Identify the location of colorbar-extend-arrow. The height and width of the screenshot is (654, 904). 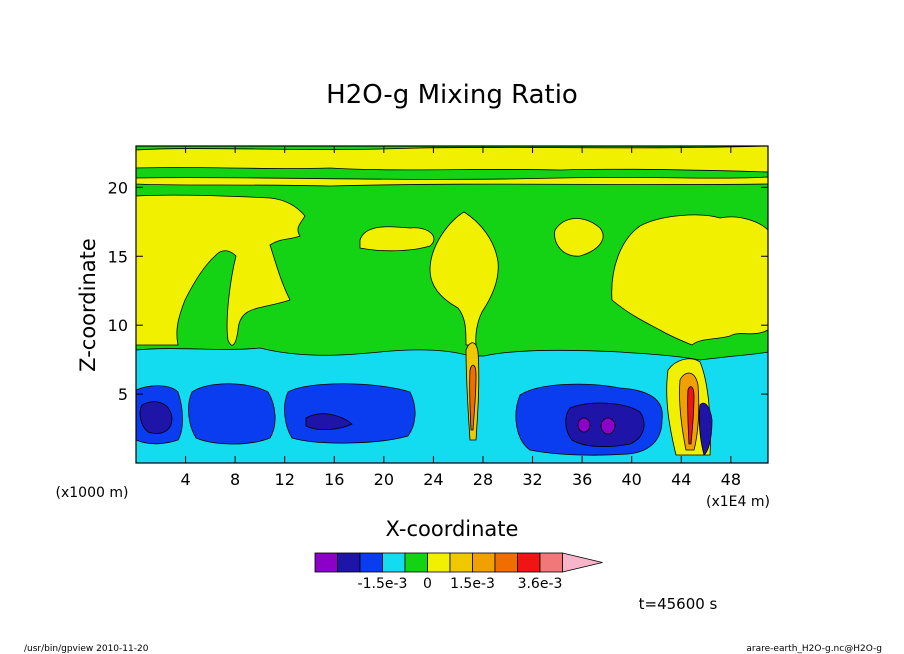
(582, 562).